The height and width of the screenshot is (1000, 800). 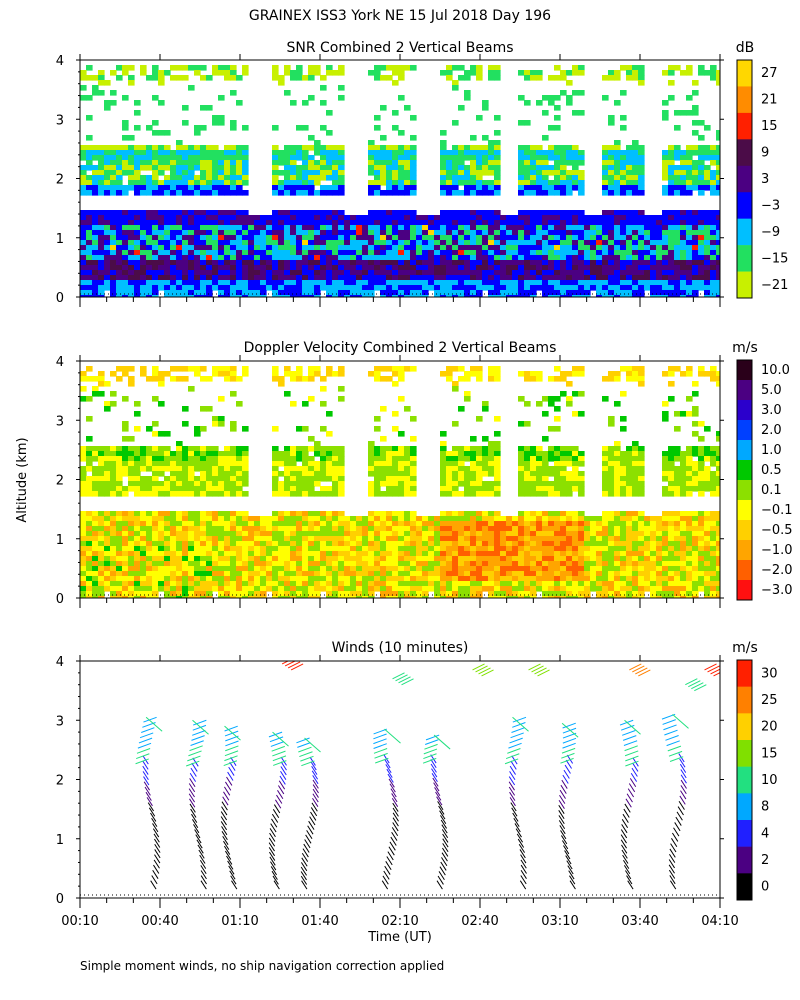 What do you see at coordinates (79, 921) in the screenshot?
I see `x-tick-label: 00:10` at bounding box center [79, 921].